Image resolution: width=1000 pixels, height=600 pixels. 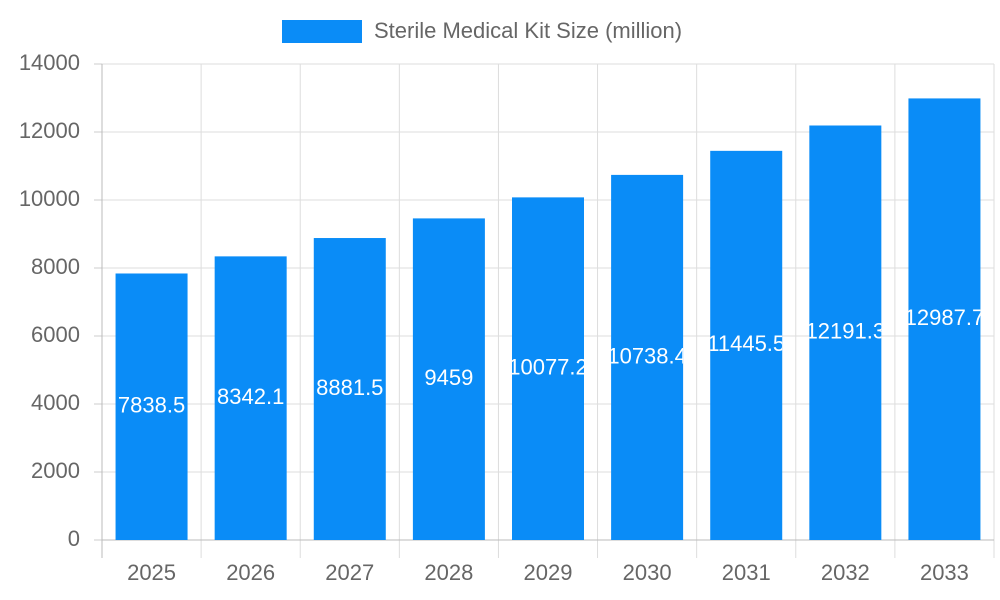 I want to click on data-label: 9459, so click(x=448, y=377).